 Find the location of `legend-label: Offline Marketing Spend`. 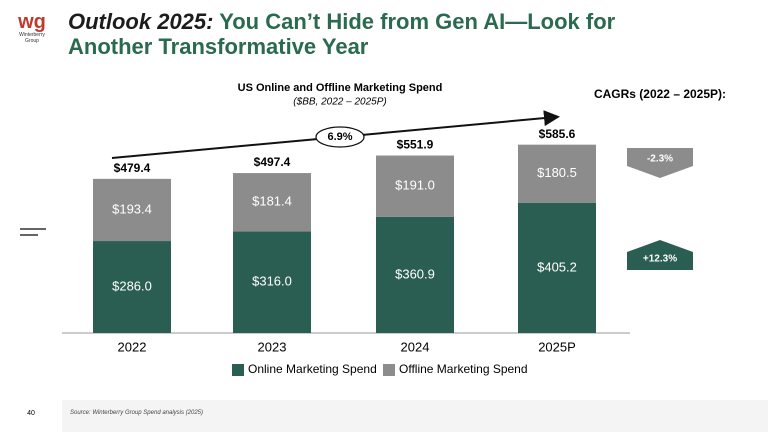

legend-label: Offline Marketing Spend is located at coordinates (463, 369).